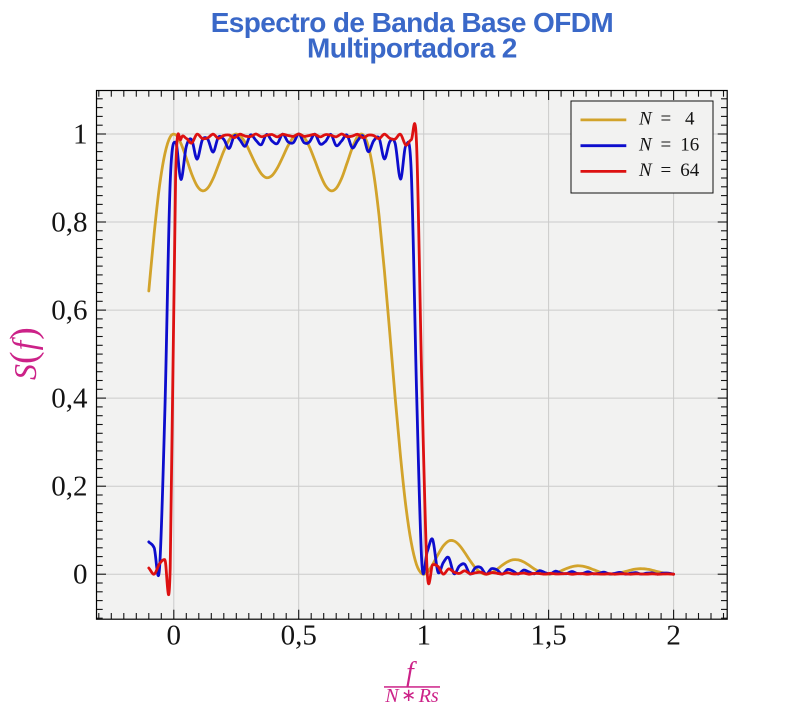 This screenshot has height=716, width=794. What do you see at coordinates (412, 48) in the screenshot?
I see `svg-text: Multiportadora 2` at bounding box center [412, 48].